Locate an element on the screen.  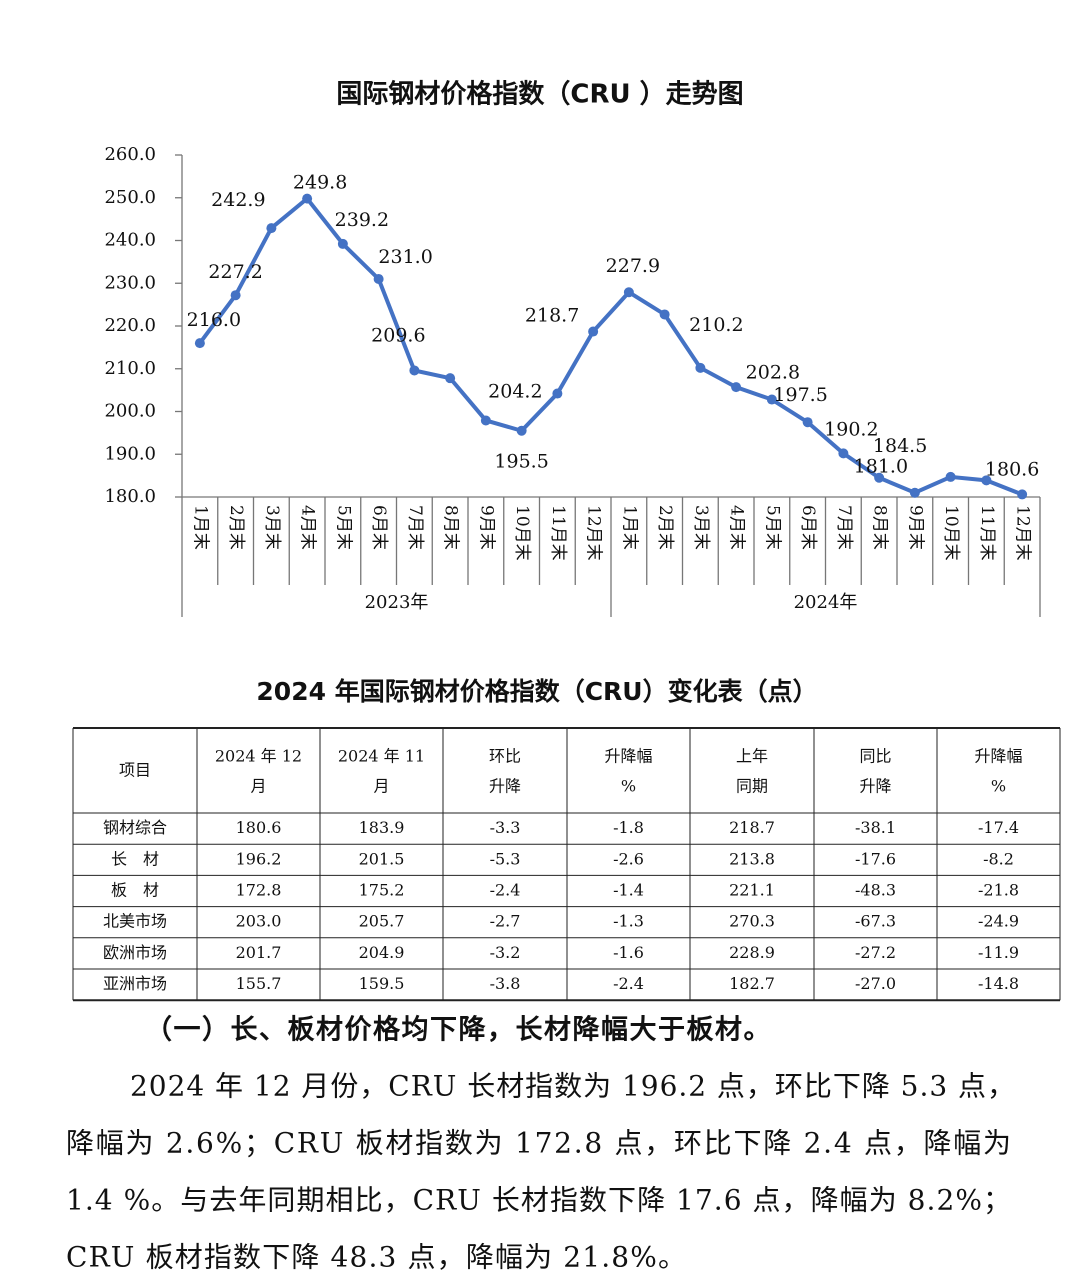
data-label: 209.6 is located at coordinates (398, 335).